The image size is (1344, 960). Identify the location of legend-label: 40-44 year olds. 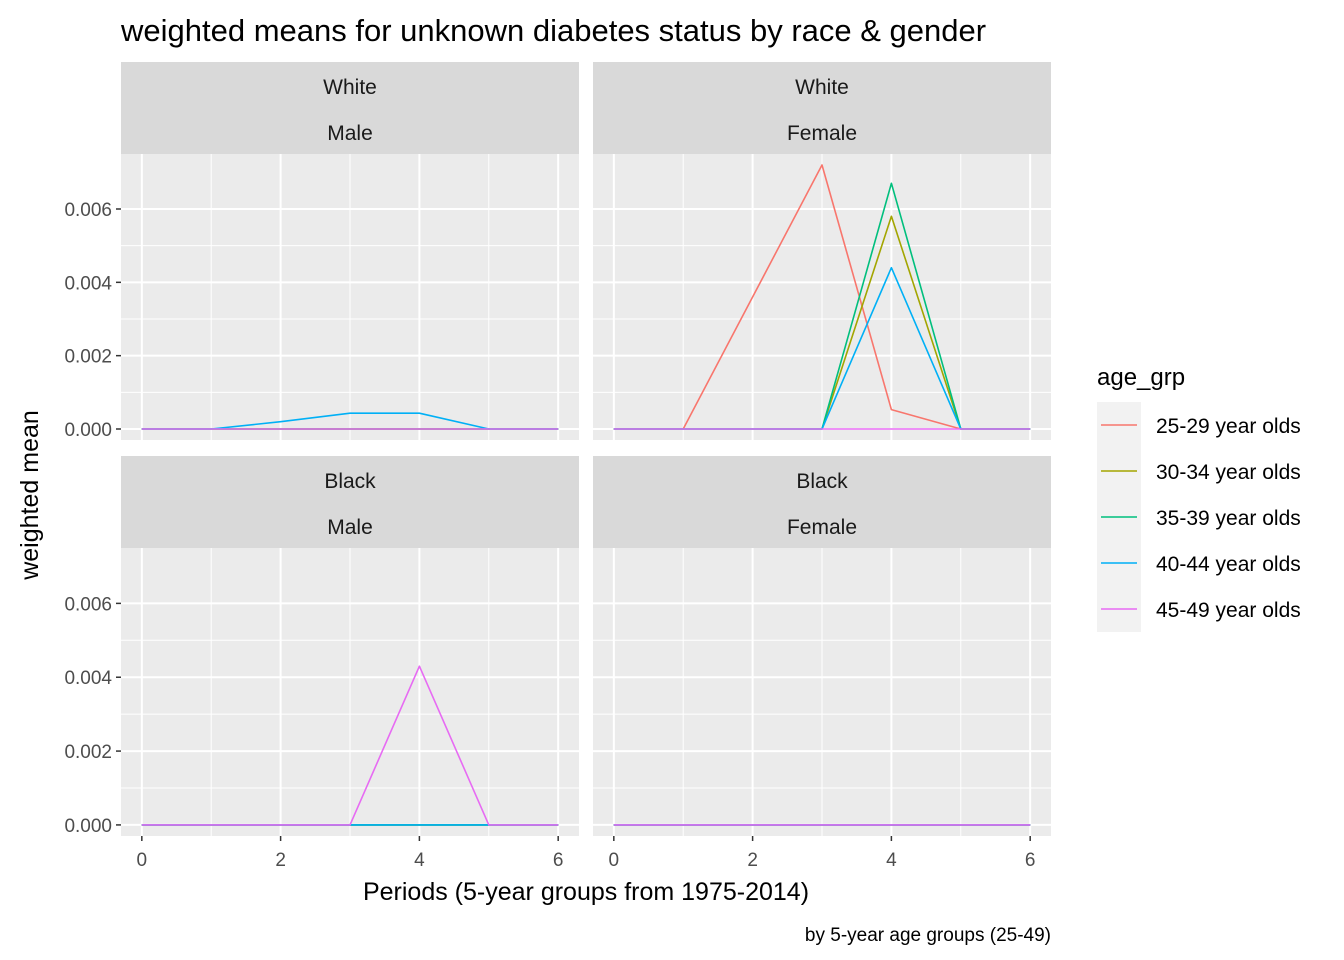
(1228, 564).